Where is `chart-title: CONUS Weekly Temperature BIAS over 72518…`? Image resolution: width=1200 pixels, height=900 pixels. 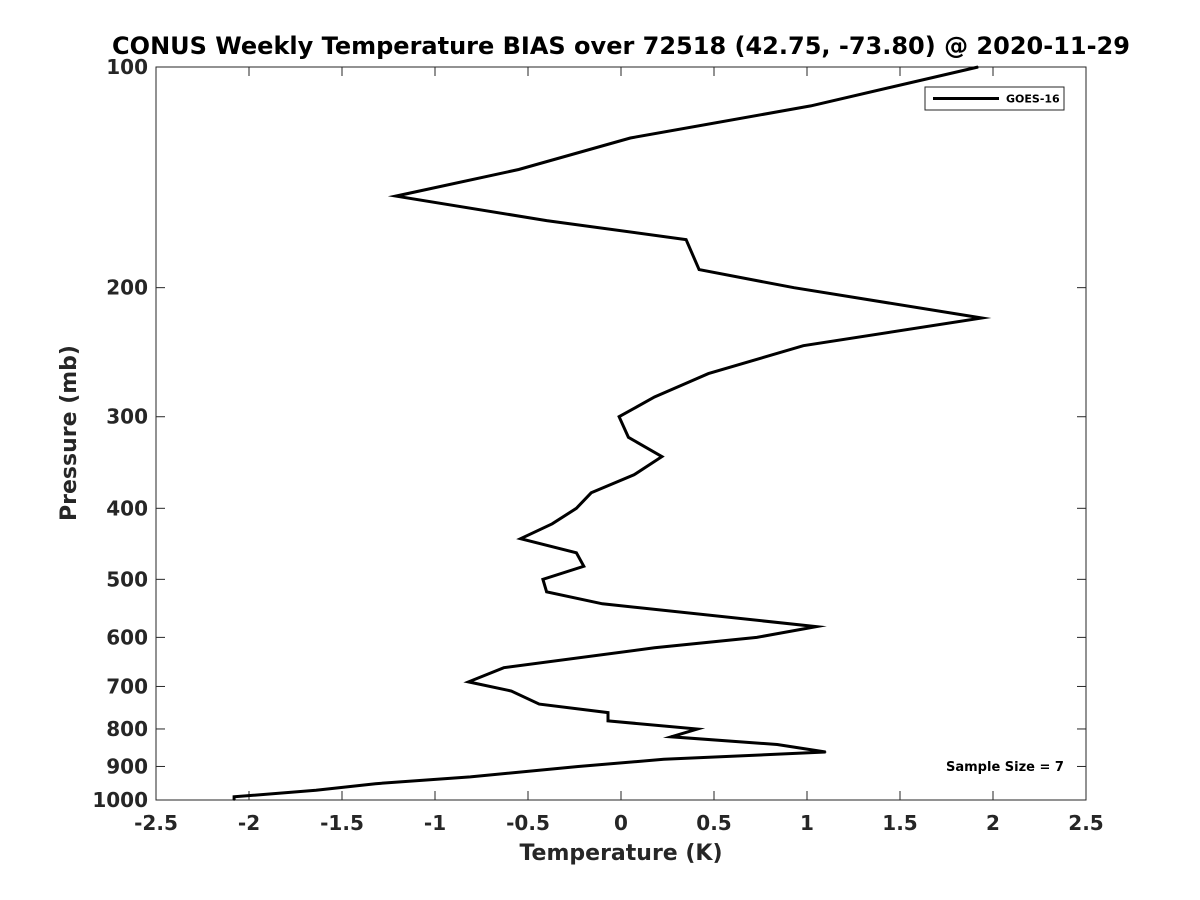 chart-title: CONUS Weekly Temperature BIAS over 72518… is located at coordinates (621, 46).